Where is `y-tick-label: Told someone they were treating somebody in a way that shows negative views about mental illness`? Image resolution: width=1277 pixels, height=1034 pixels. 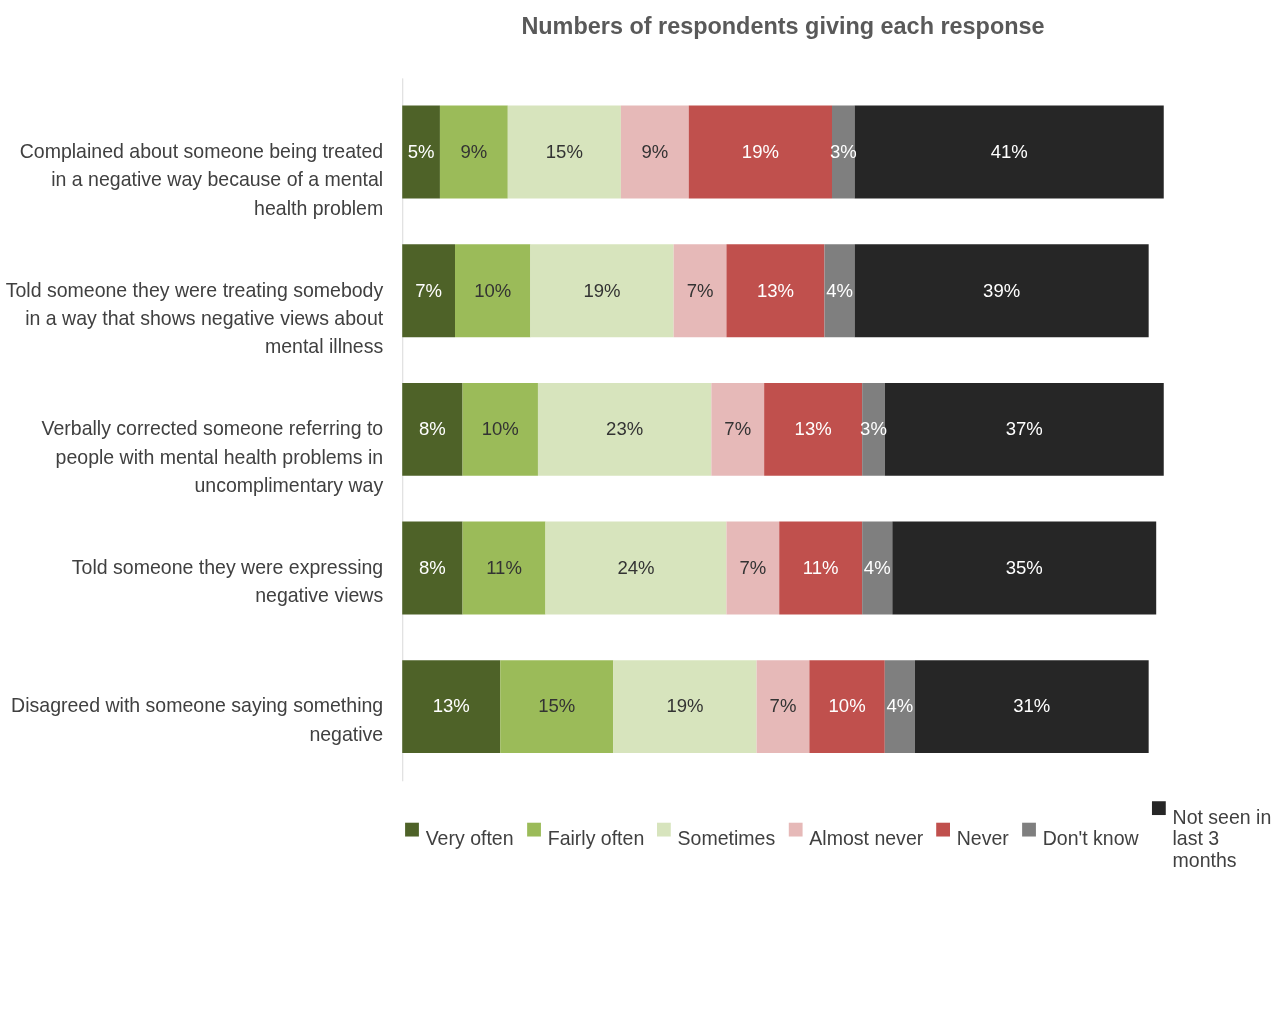
y-tick-label: Told someone they were treating somebody in a way that shows negative views about mental illness is located at coordinates (194, 318).